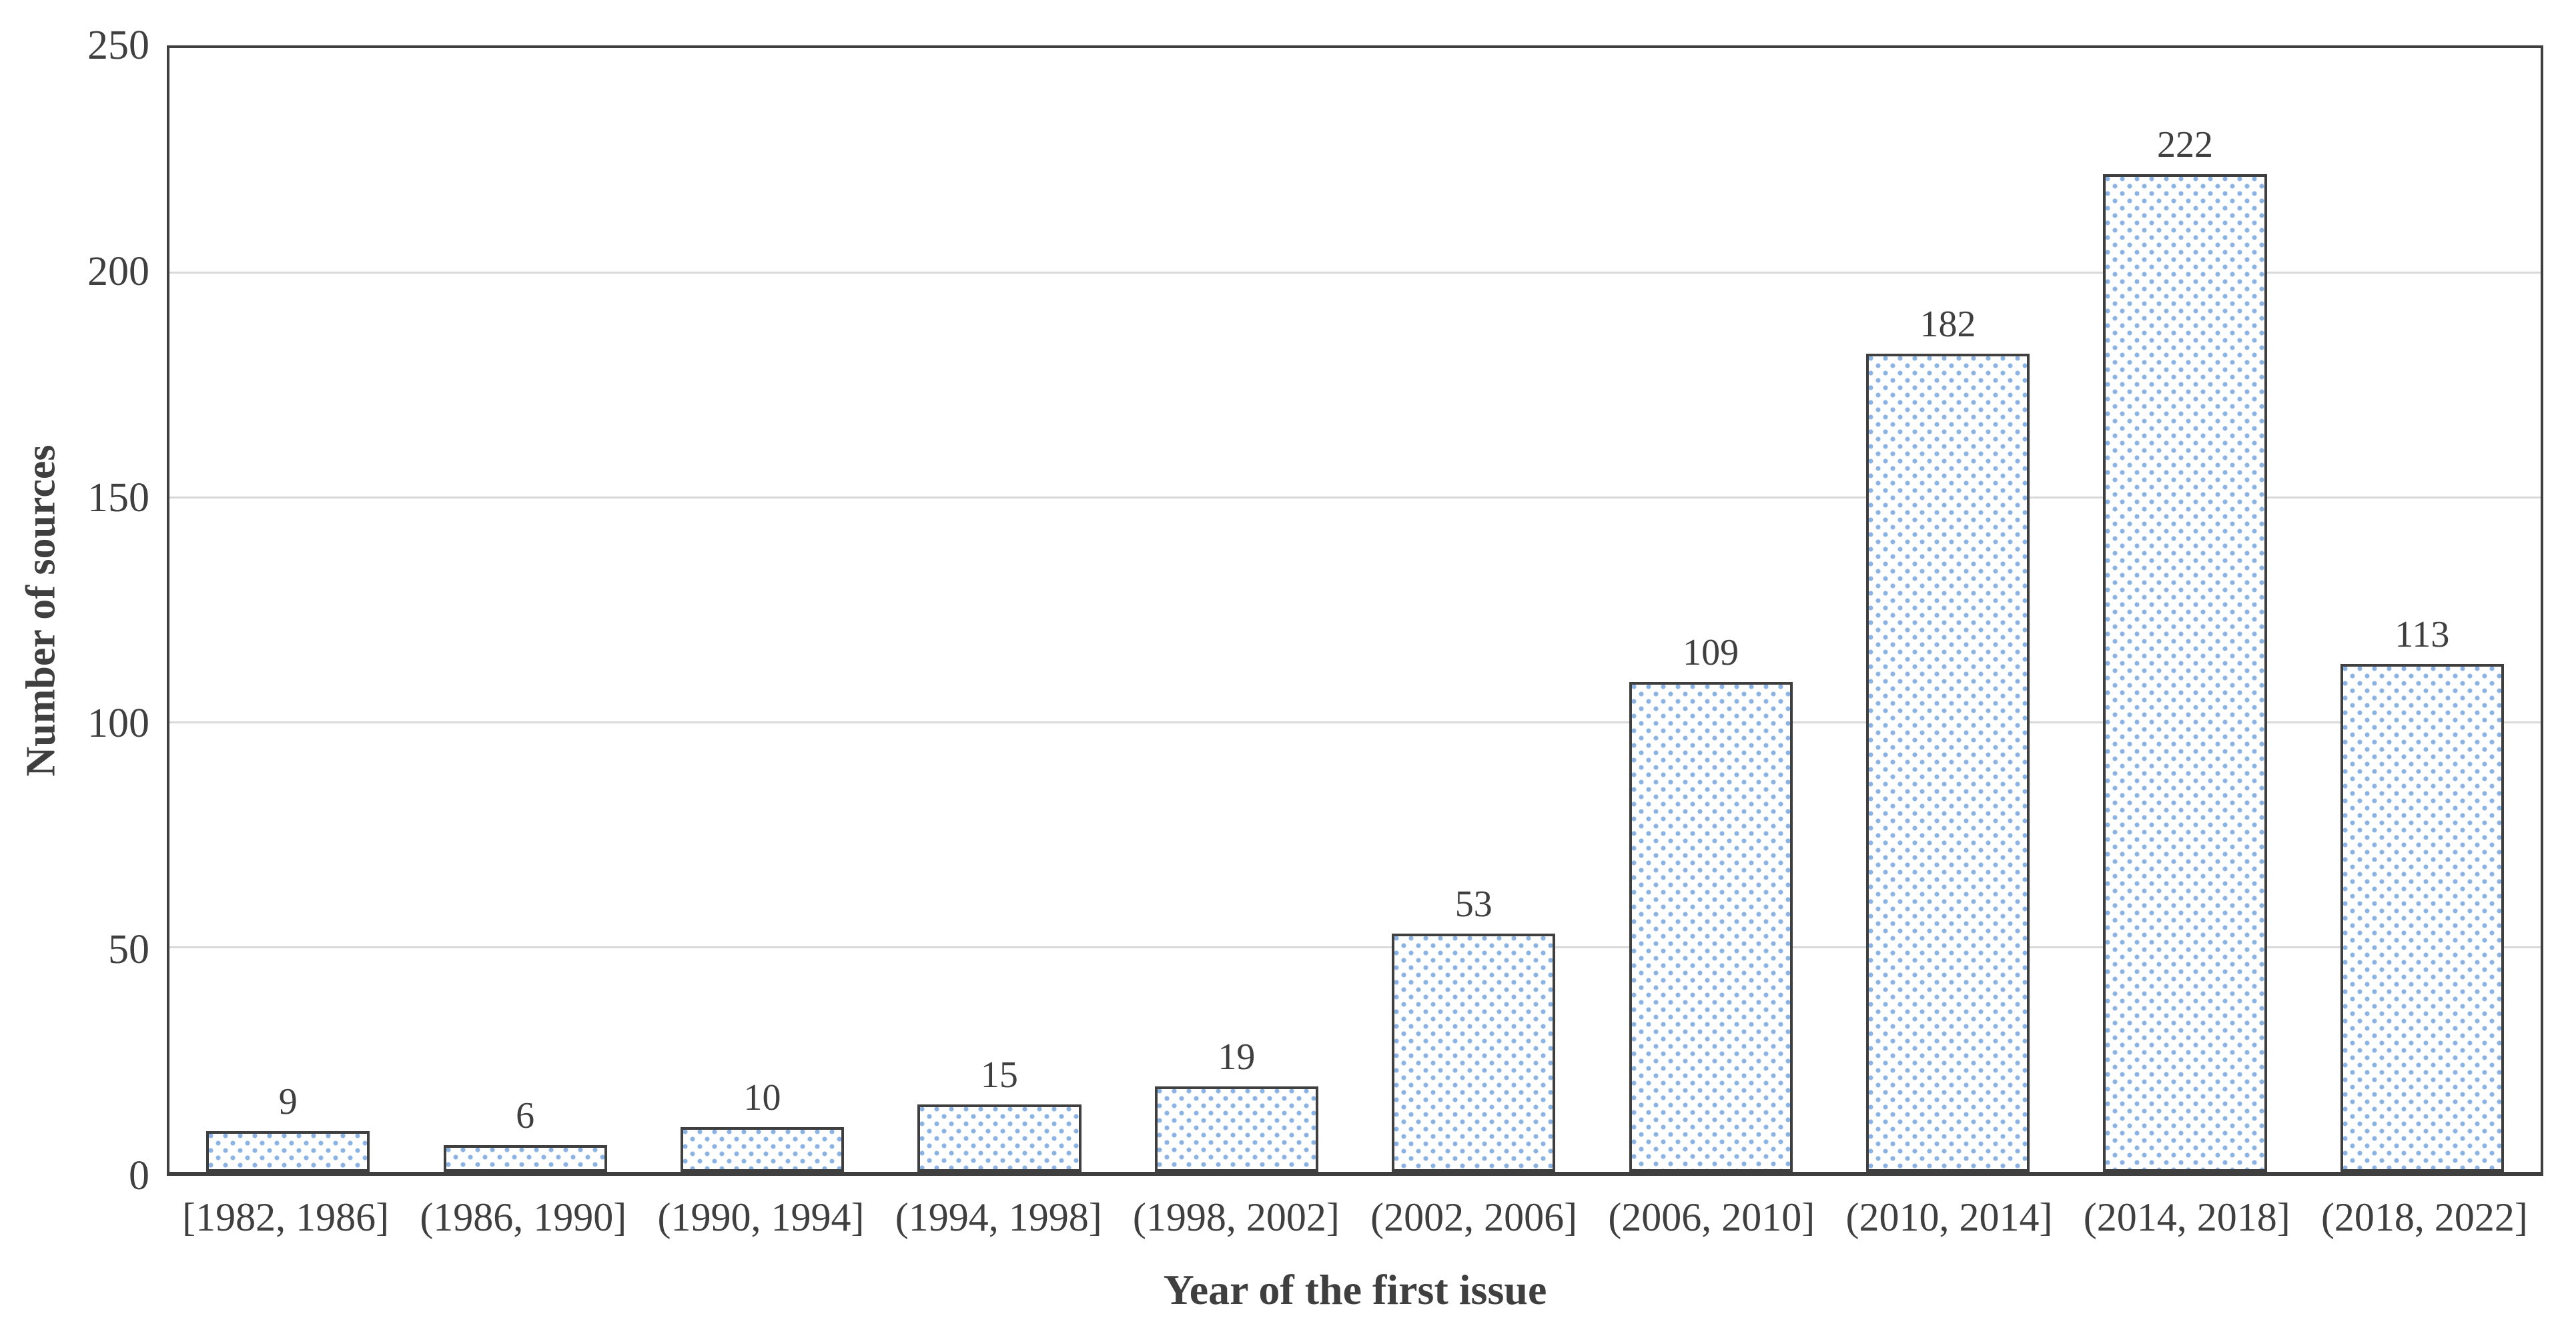 The height and width of the screenshot is (1332, 2576). What do you see at coordinates (1949, 1217) in the screenshot?
I see `x-tick-label: (2010, 2014]` at bounding box center [1949, 1217].